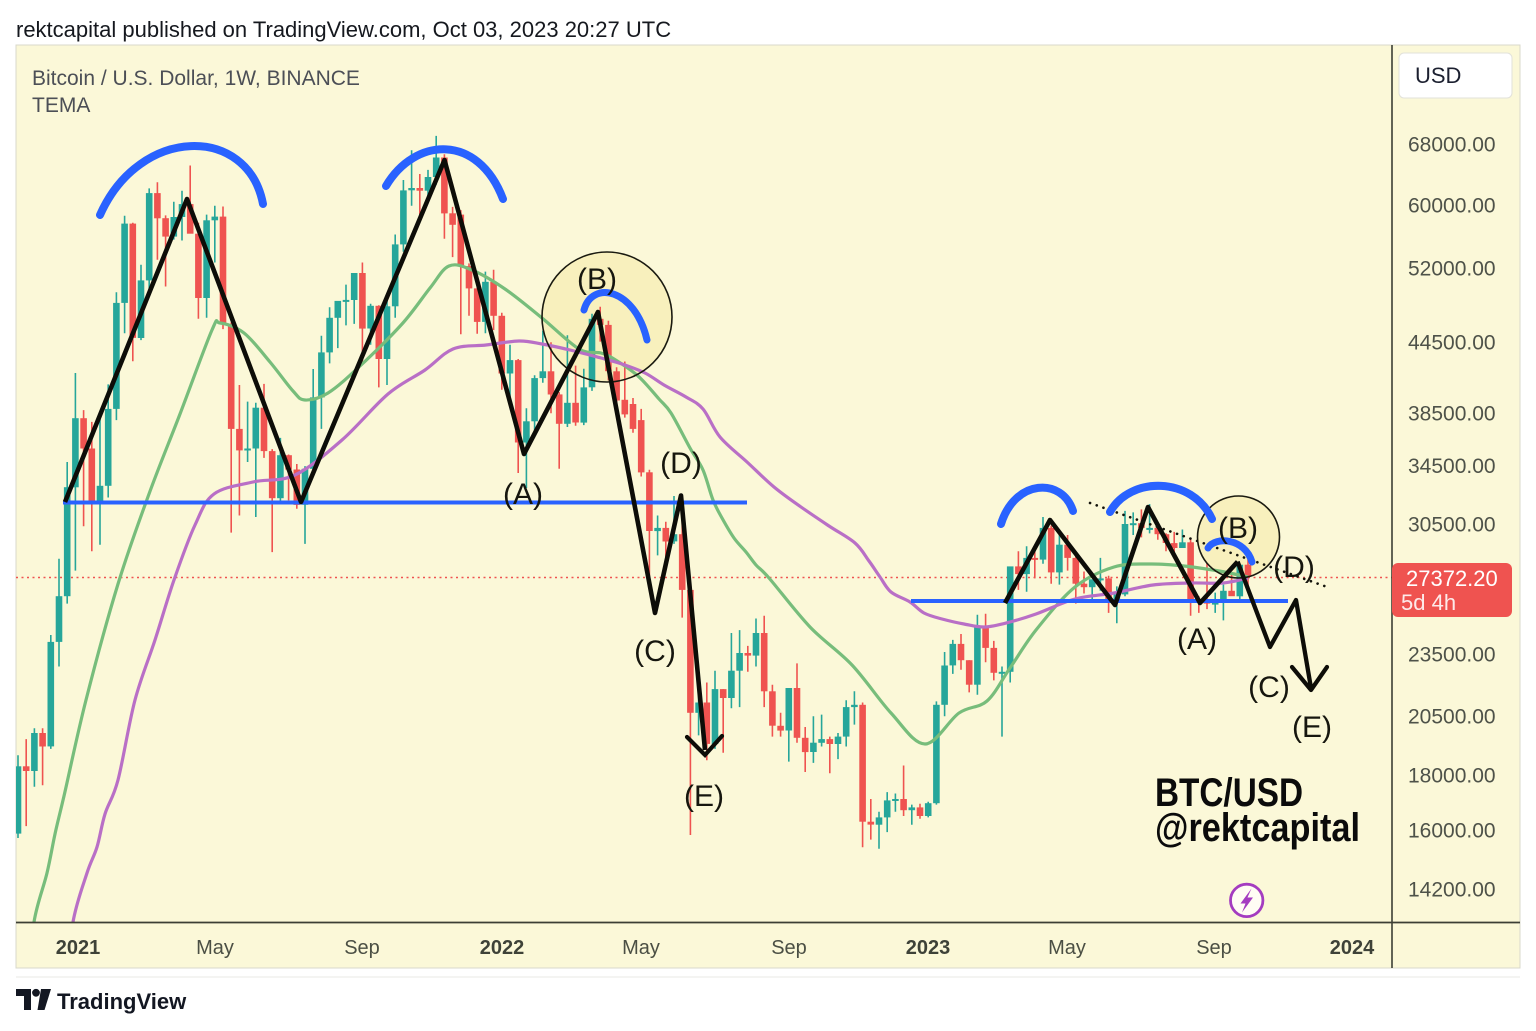  Describe the element at coordinates (1452, 466) in the screenshot. I see `svg-text: 34500.00` at that location.